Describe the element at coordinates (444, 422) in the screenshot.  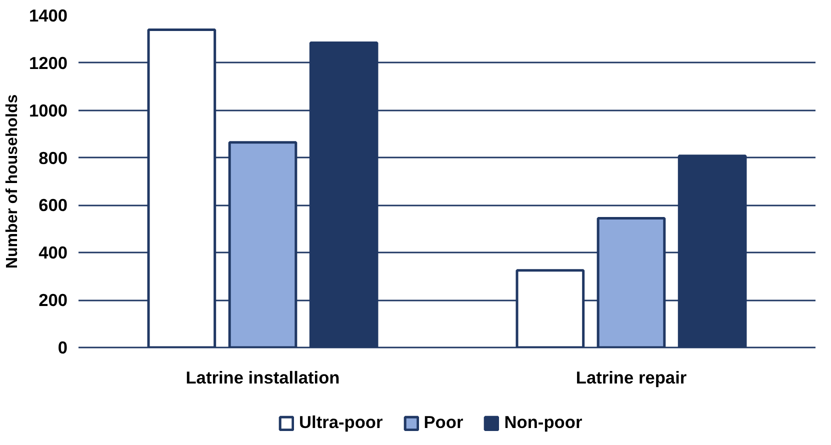
I see `legend-label: Poor` at that location.